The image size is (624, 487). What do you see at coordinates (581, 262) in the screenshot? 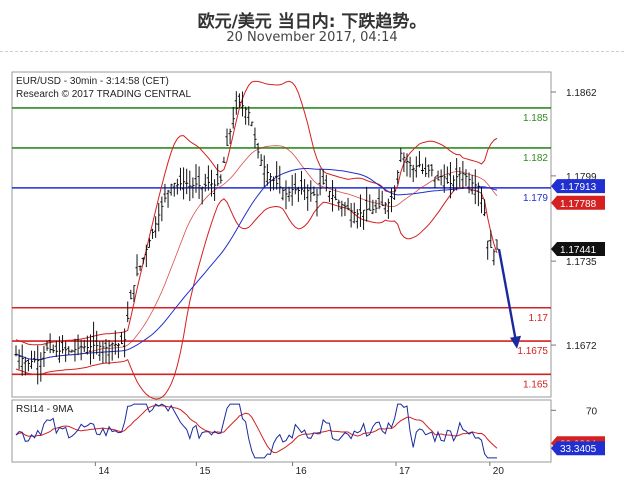
I see `y-tick-label: 1.1735` at bounding box center [581, 262].